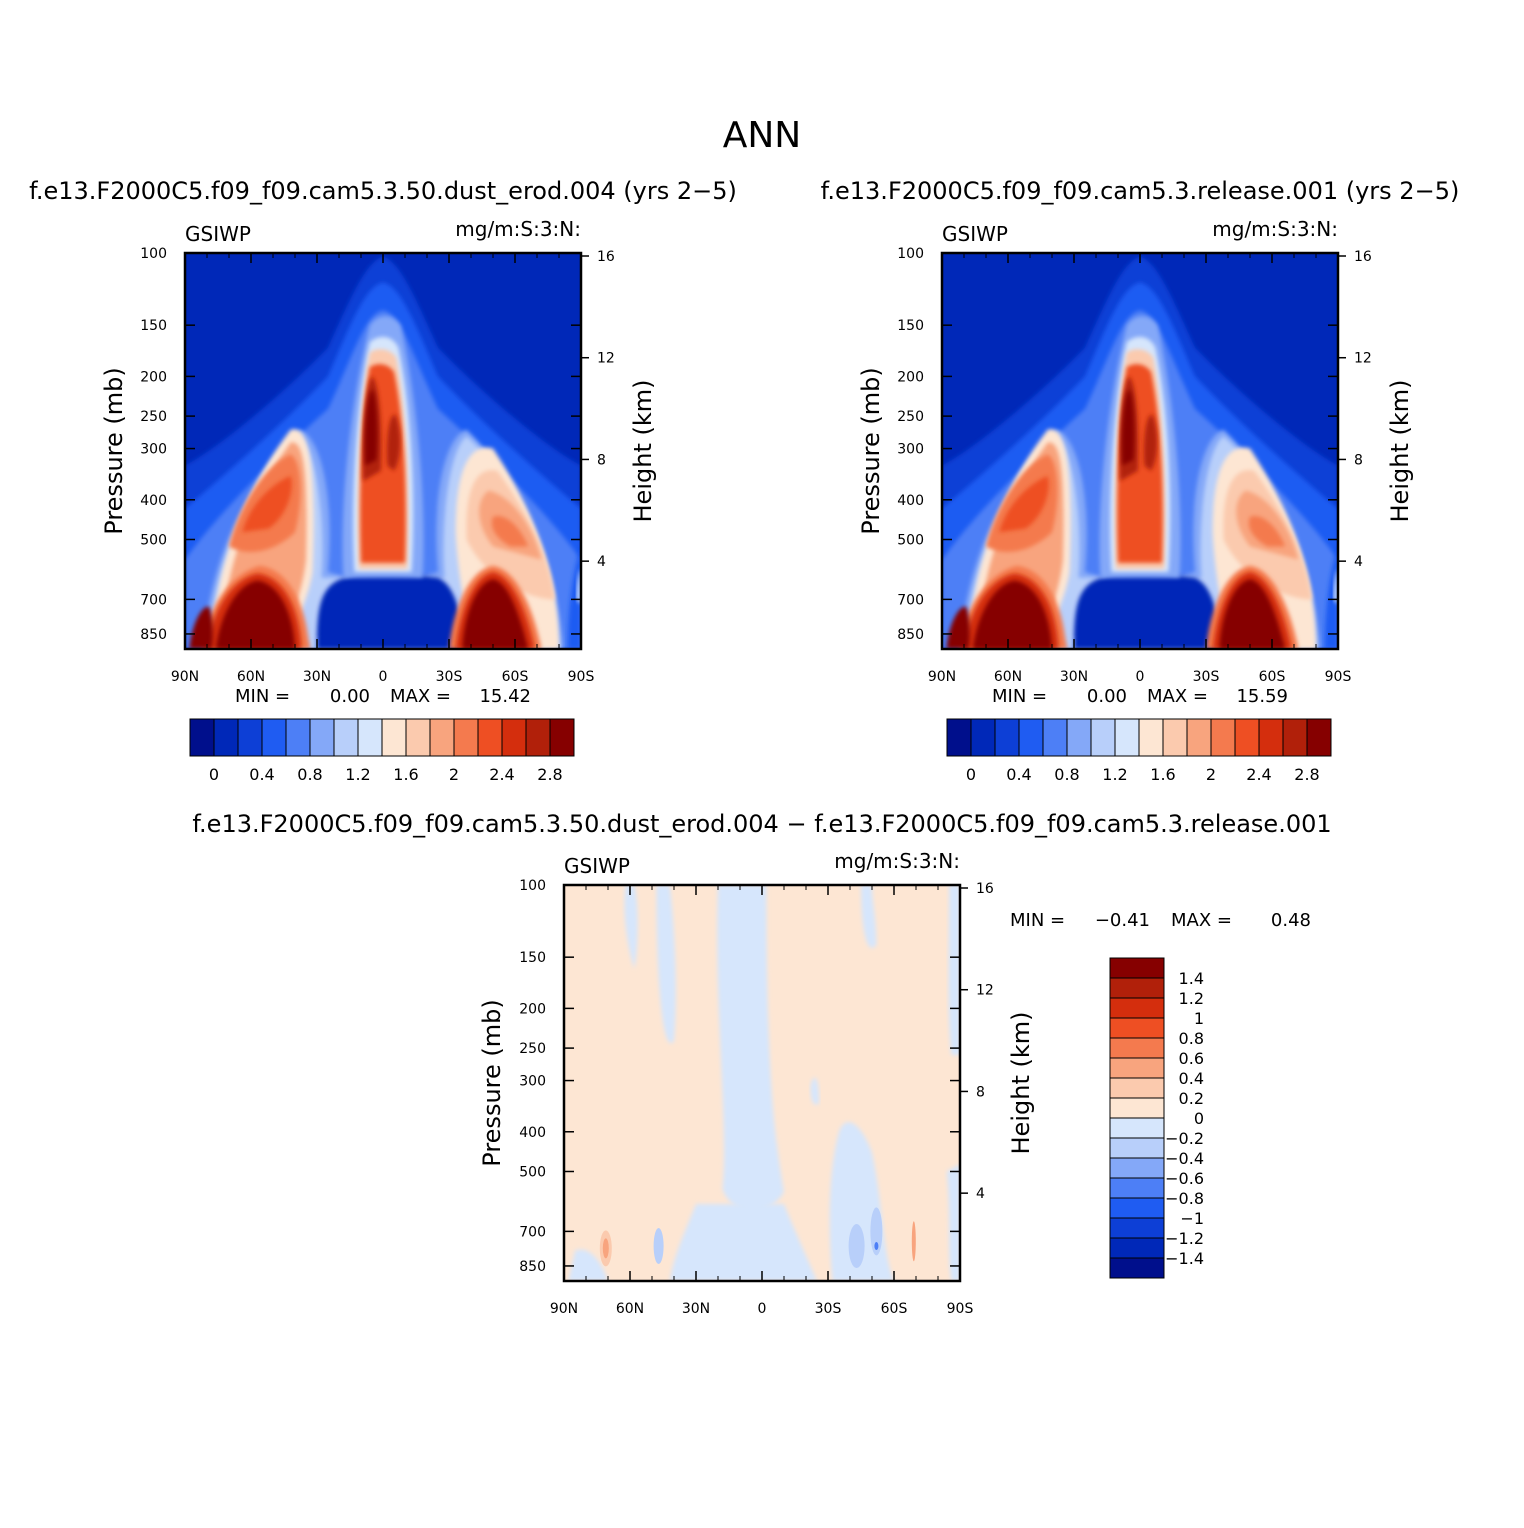  What do you see at coordinates (1306, 774) in the screenshot?
I see `panel-right-colorbar-label: 2.8` at bounding box center [1306, 774].